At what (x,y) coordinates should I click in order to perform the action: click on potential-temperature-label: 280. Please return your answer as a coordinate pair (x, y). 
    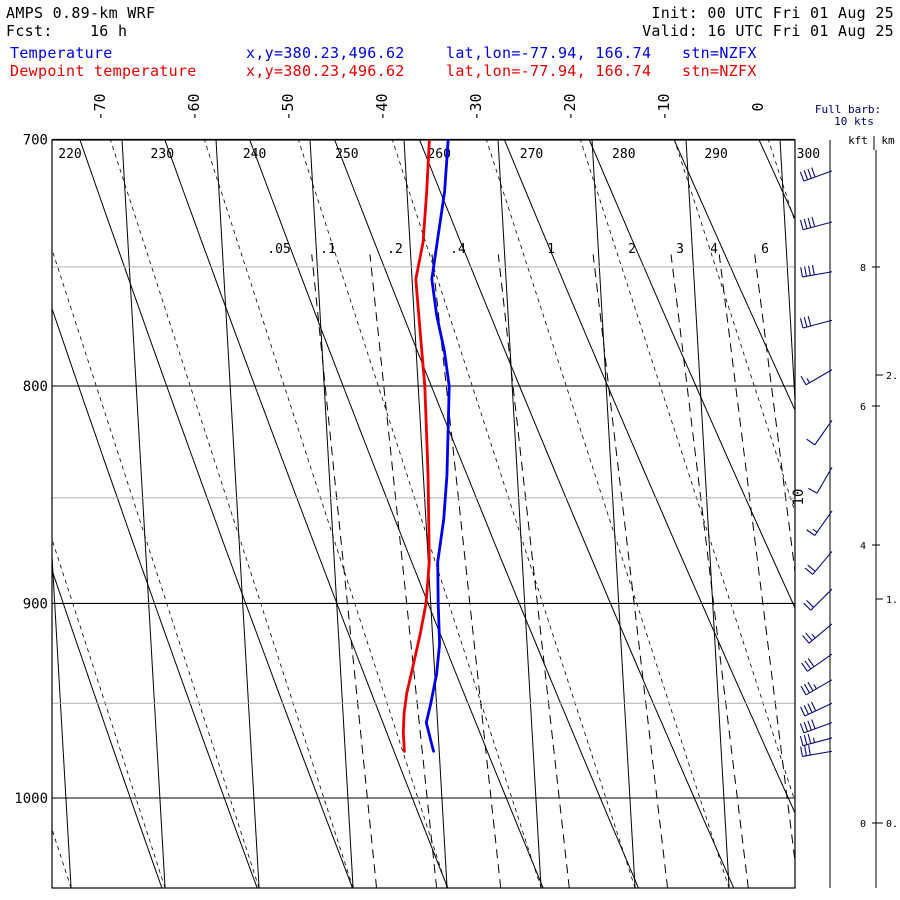
    Looking at the image, I should click on (623, 154).